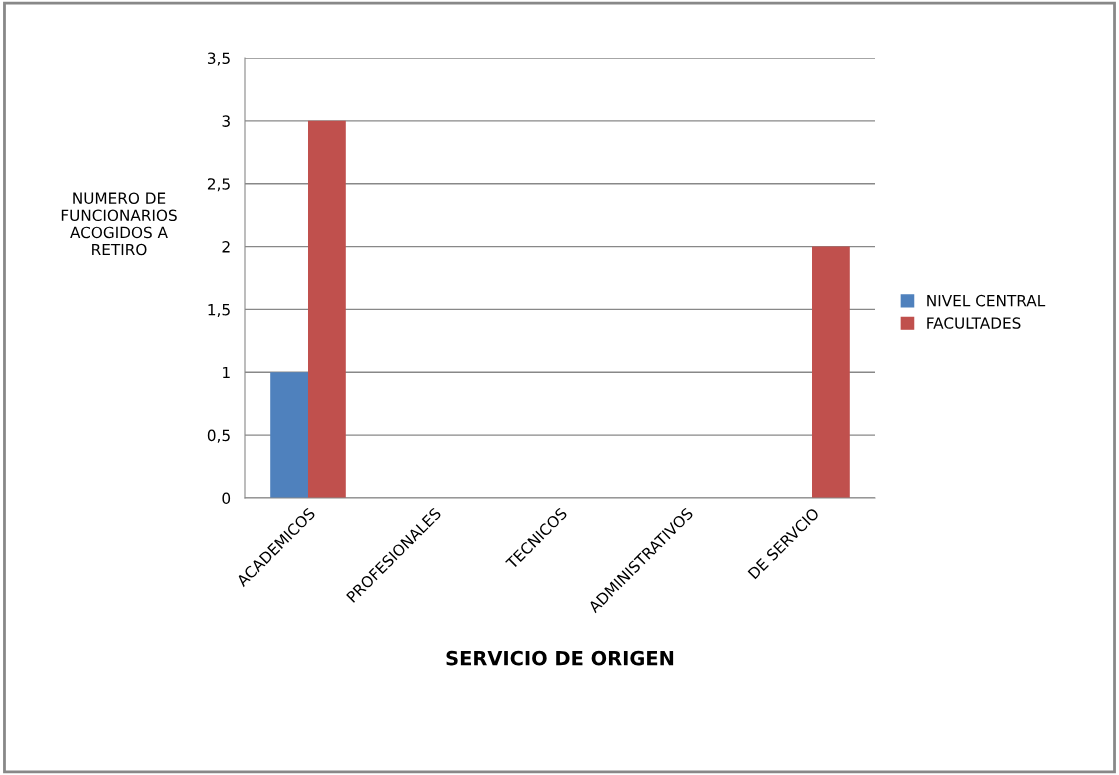 The width and height of the screenshot is (1119, 775). What do you see at coordinates (226, 372) in the screenshot?
I see `y-tick-label: 1` at bounding box center [226, 372].